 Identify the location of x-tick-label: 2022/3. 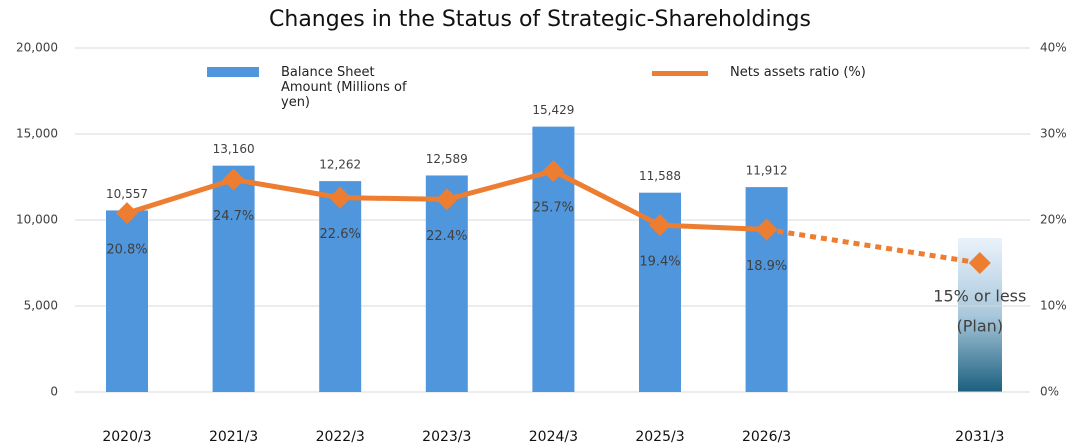
(340, 437).